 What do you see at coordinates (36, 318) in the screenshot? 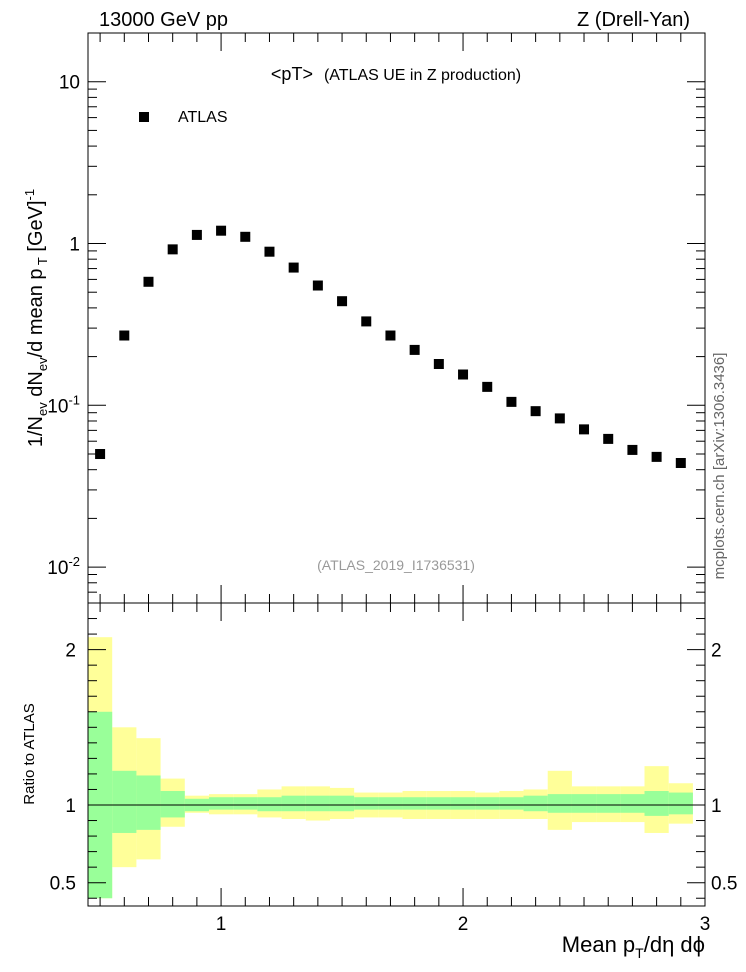
I see `main-ylabel: 1/Nev dNev/d mean p T [GeV]-1` at bounding box center [36, 318].